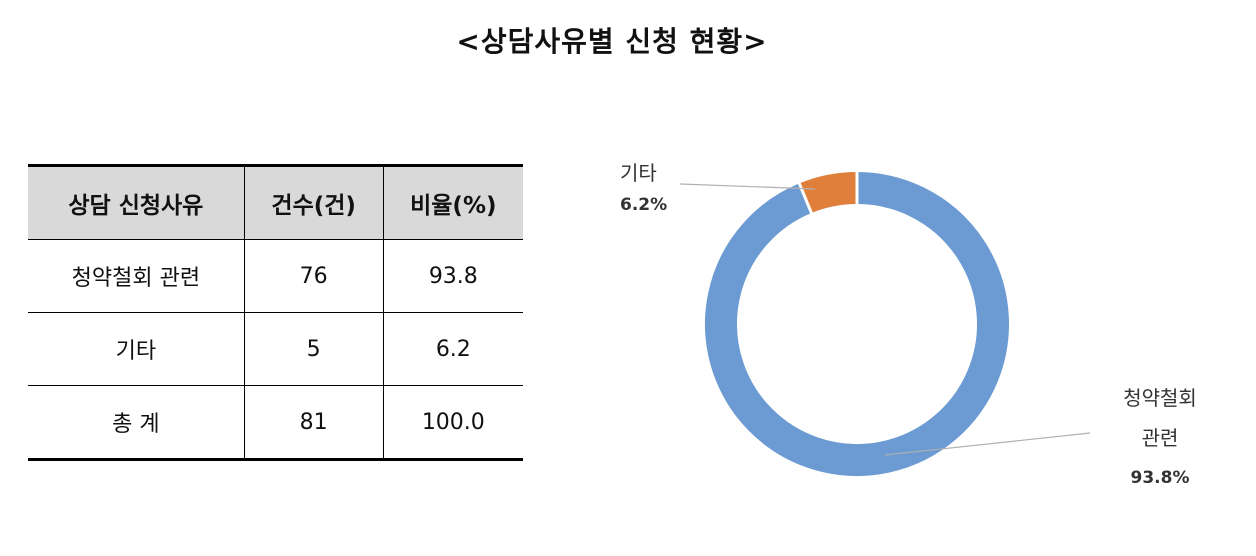 This screenshot has height=556, width=1256. I want to click on row-count: 76, so click(313, 276).